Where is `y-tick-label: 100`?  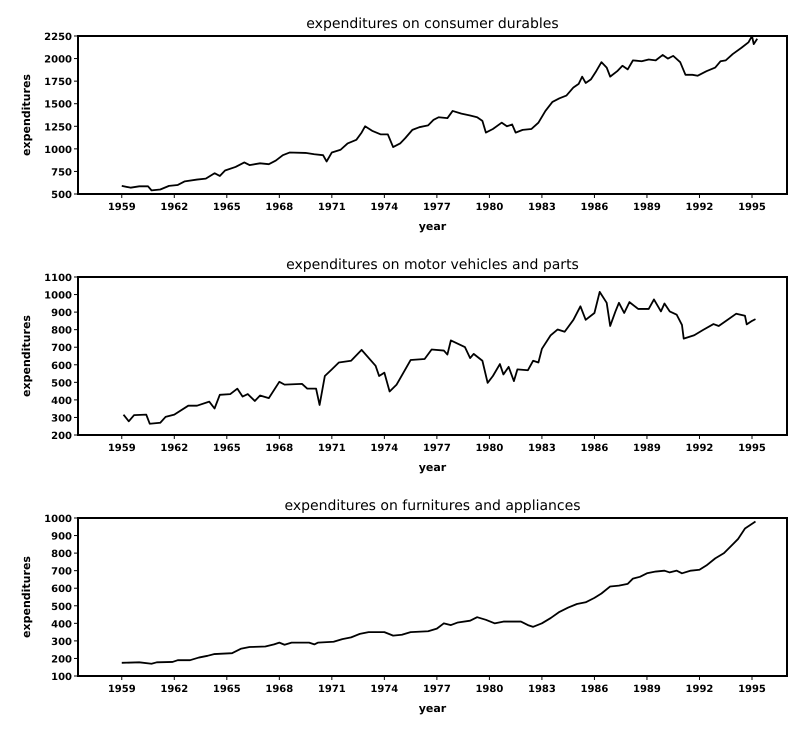
y-tick-label: 100 is located at coordinates (61, 677).